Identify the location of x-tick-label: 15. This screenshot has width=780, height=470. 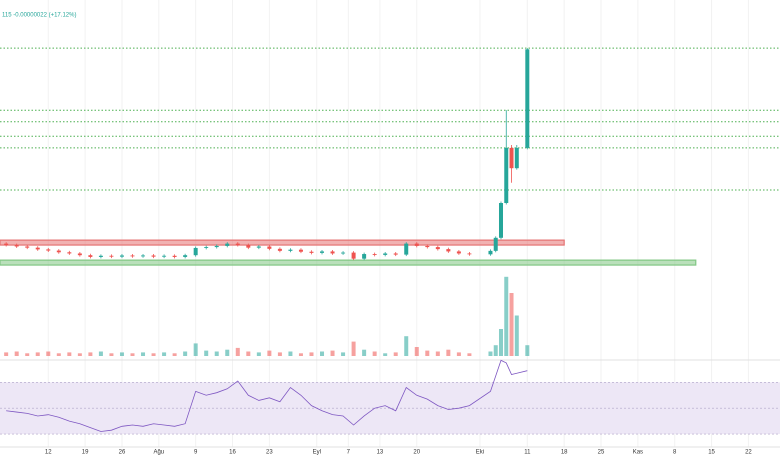
(711, 453).